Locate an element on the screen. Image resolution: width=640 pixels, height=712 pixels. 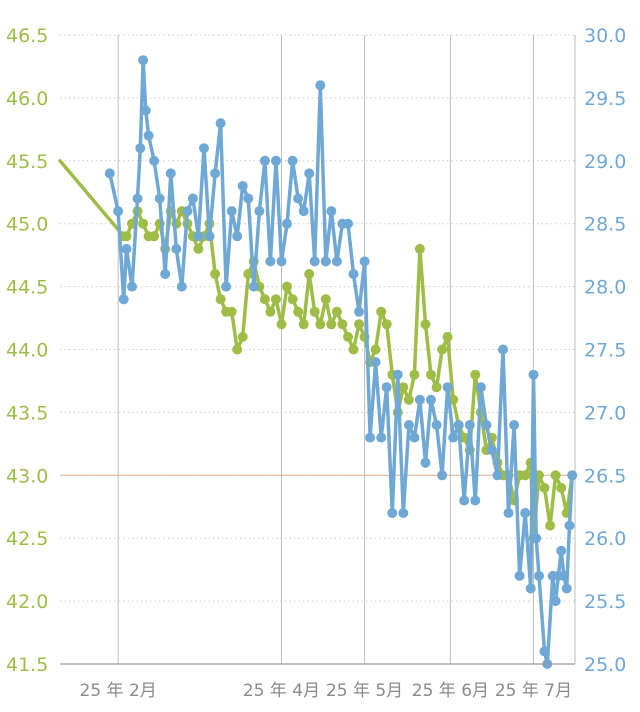
x-tick-label: 25 年 4月 is located at coordinates (281, 691).